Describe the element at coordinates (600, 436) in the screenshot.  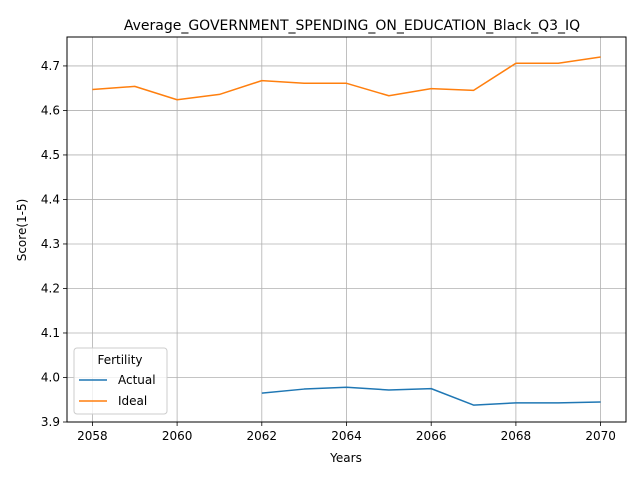
I see `x-tick-label: 2070` at that location.